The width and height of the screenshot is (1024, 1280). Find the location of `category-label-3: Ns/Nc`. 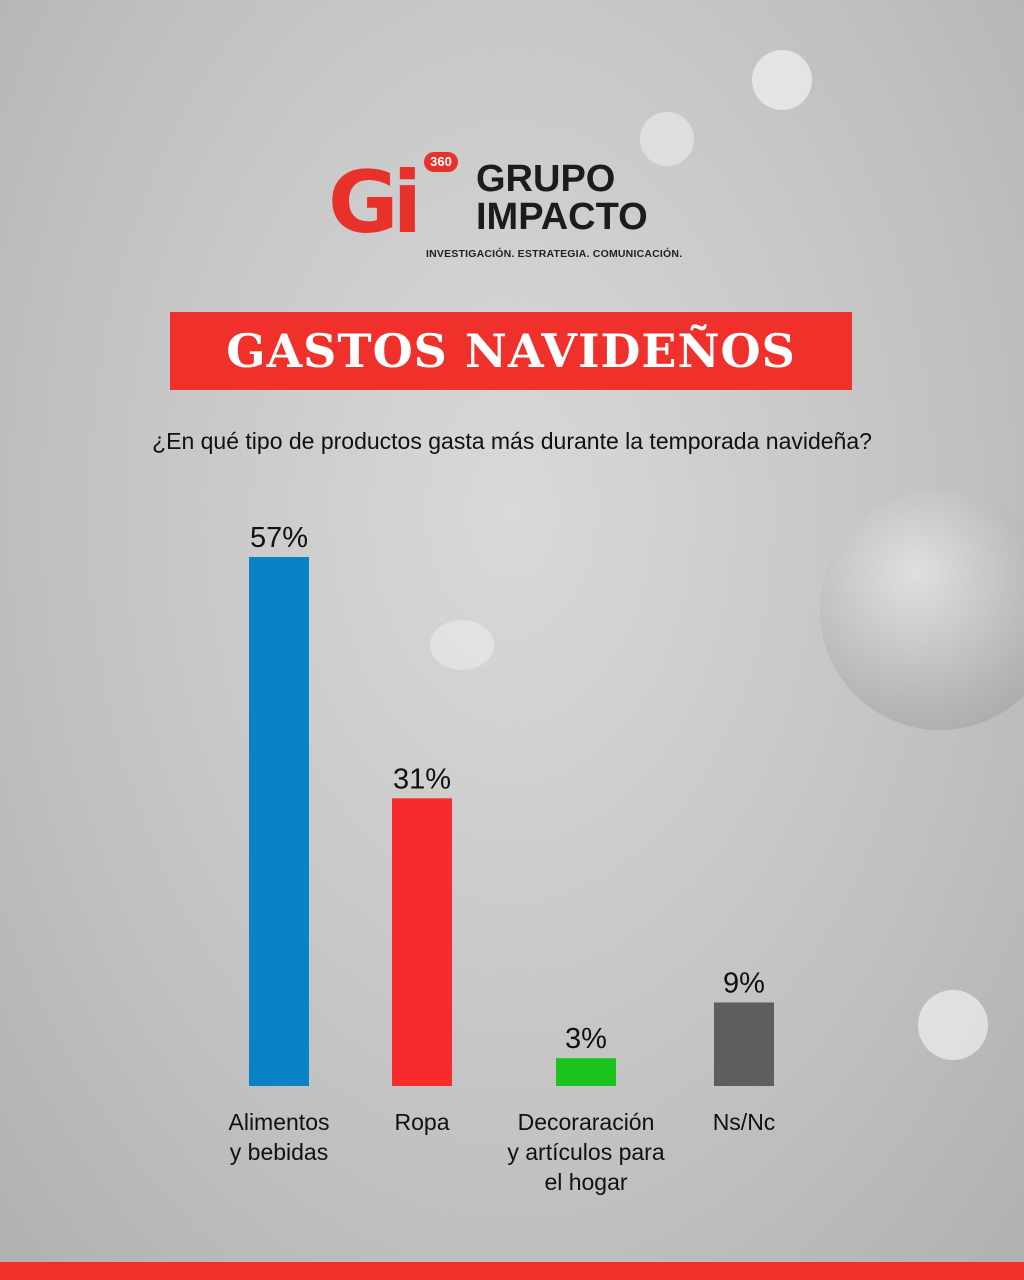

category-label-3: Ns/Nc is located at coordinates (744, 1122).